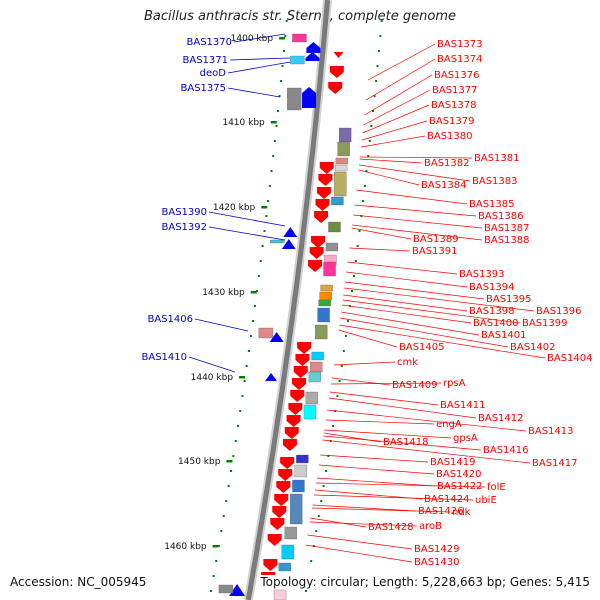 The image size is (600, 600). I want to click on tick-label: 1430 kbp, so click(223, 293).